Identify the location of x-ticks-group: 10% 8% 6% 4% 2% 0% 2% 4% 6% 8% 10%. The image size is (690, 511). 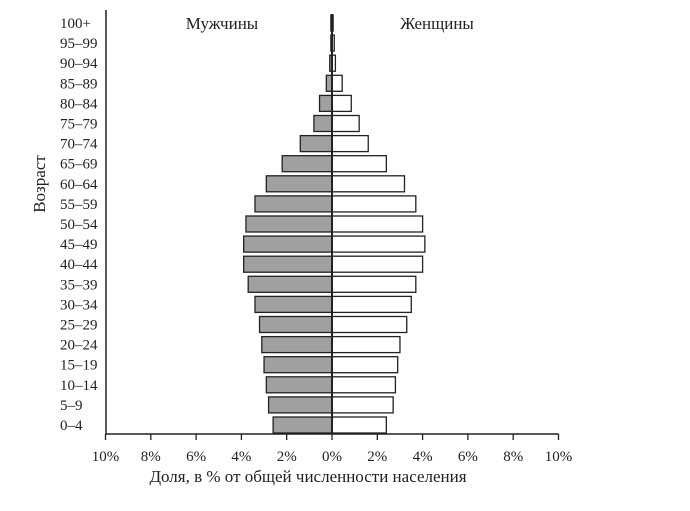
(332, 449).